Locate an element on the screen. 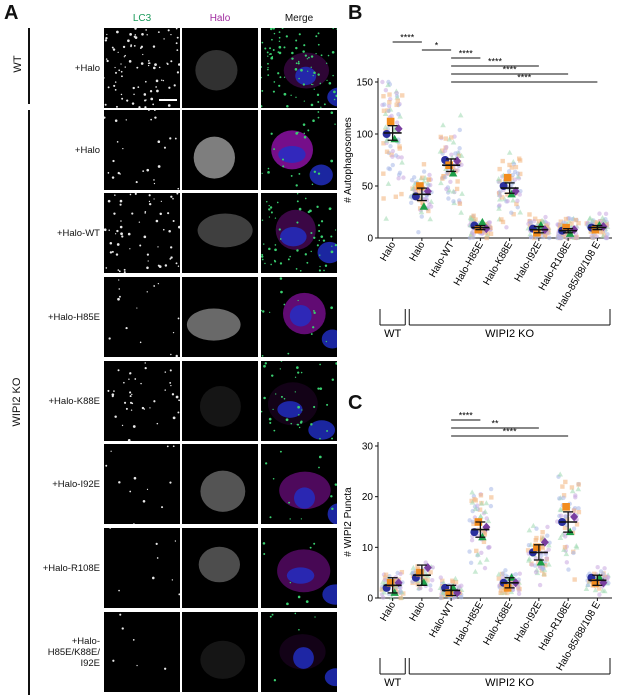  row-label: +Halo-I92E is located at coordinates (55, 484).